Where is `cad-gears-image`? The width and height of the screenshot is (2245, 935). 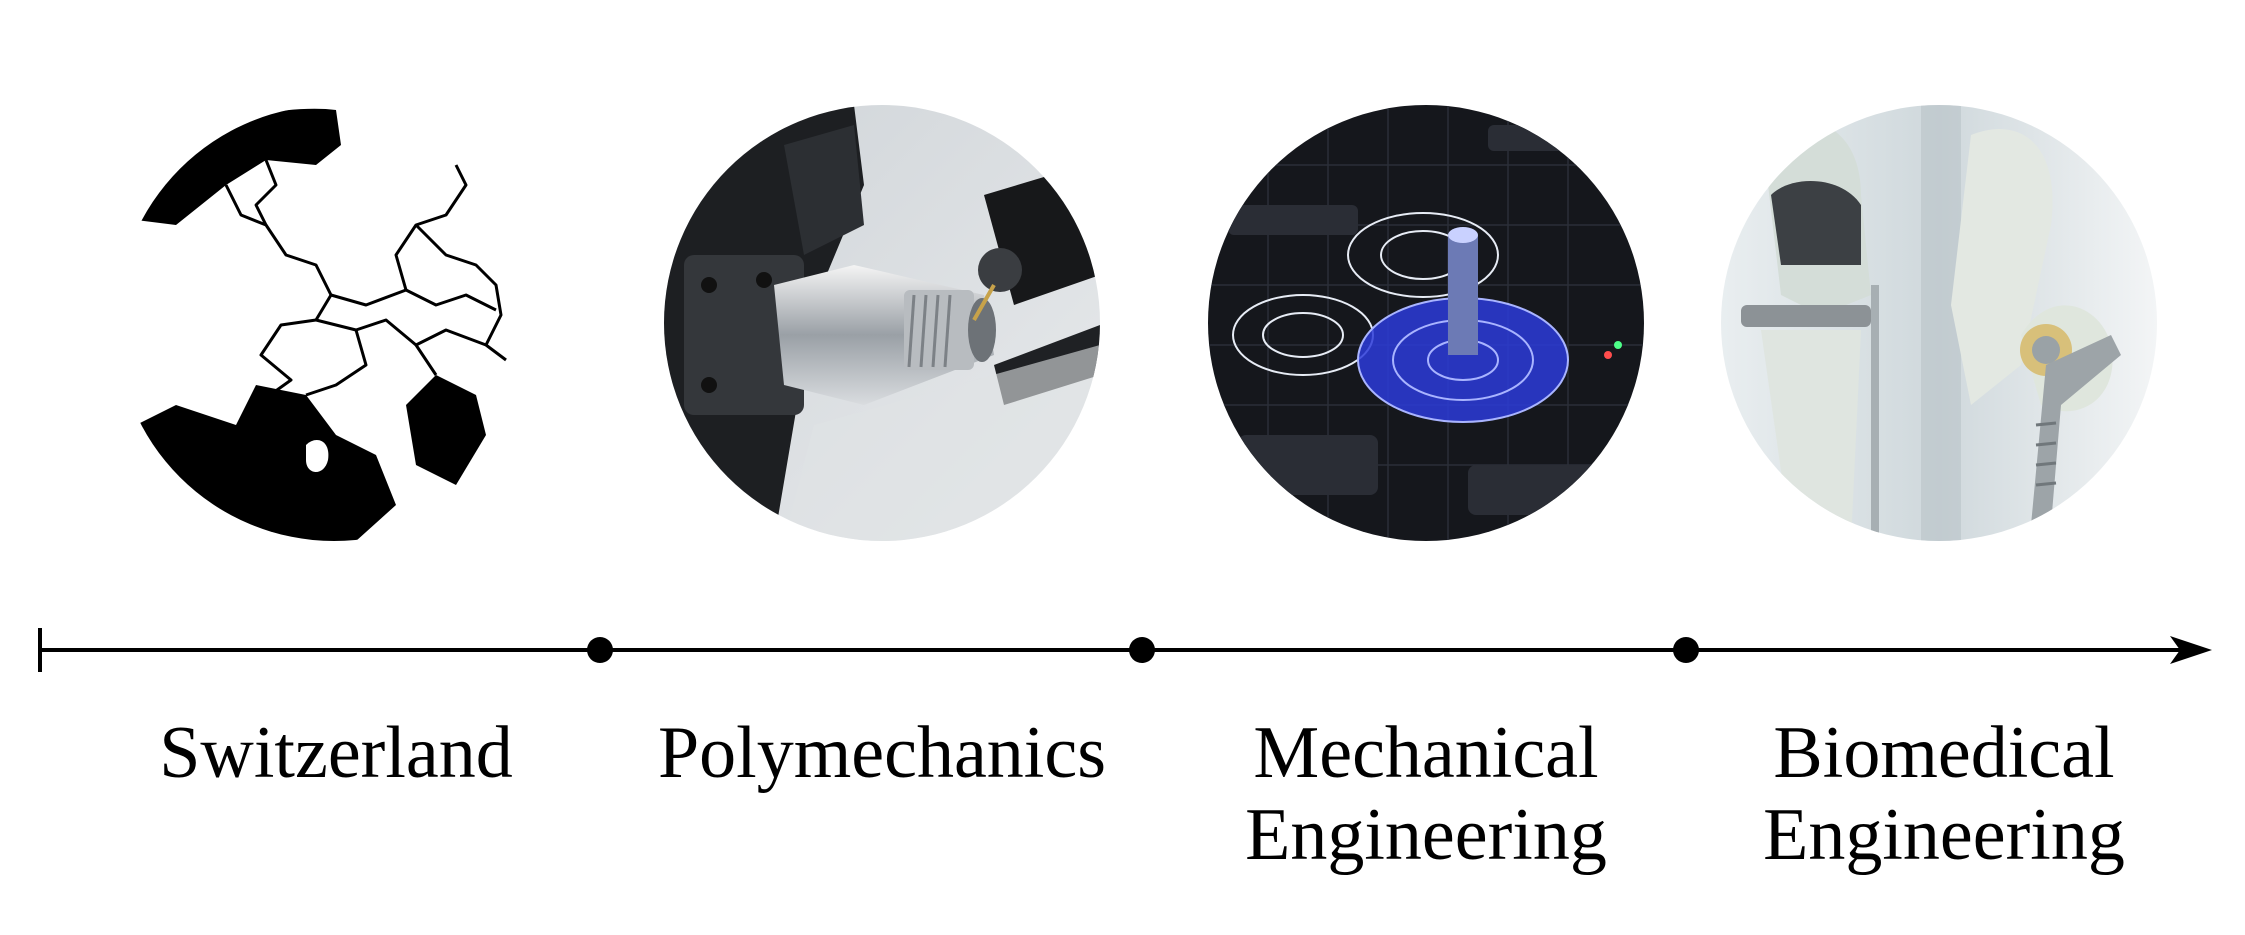 cad-gears-image is located at coordinates (1426, 323).